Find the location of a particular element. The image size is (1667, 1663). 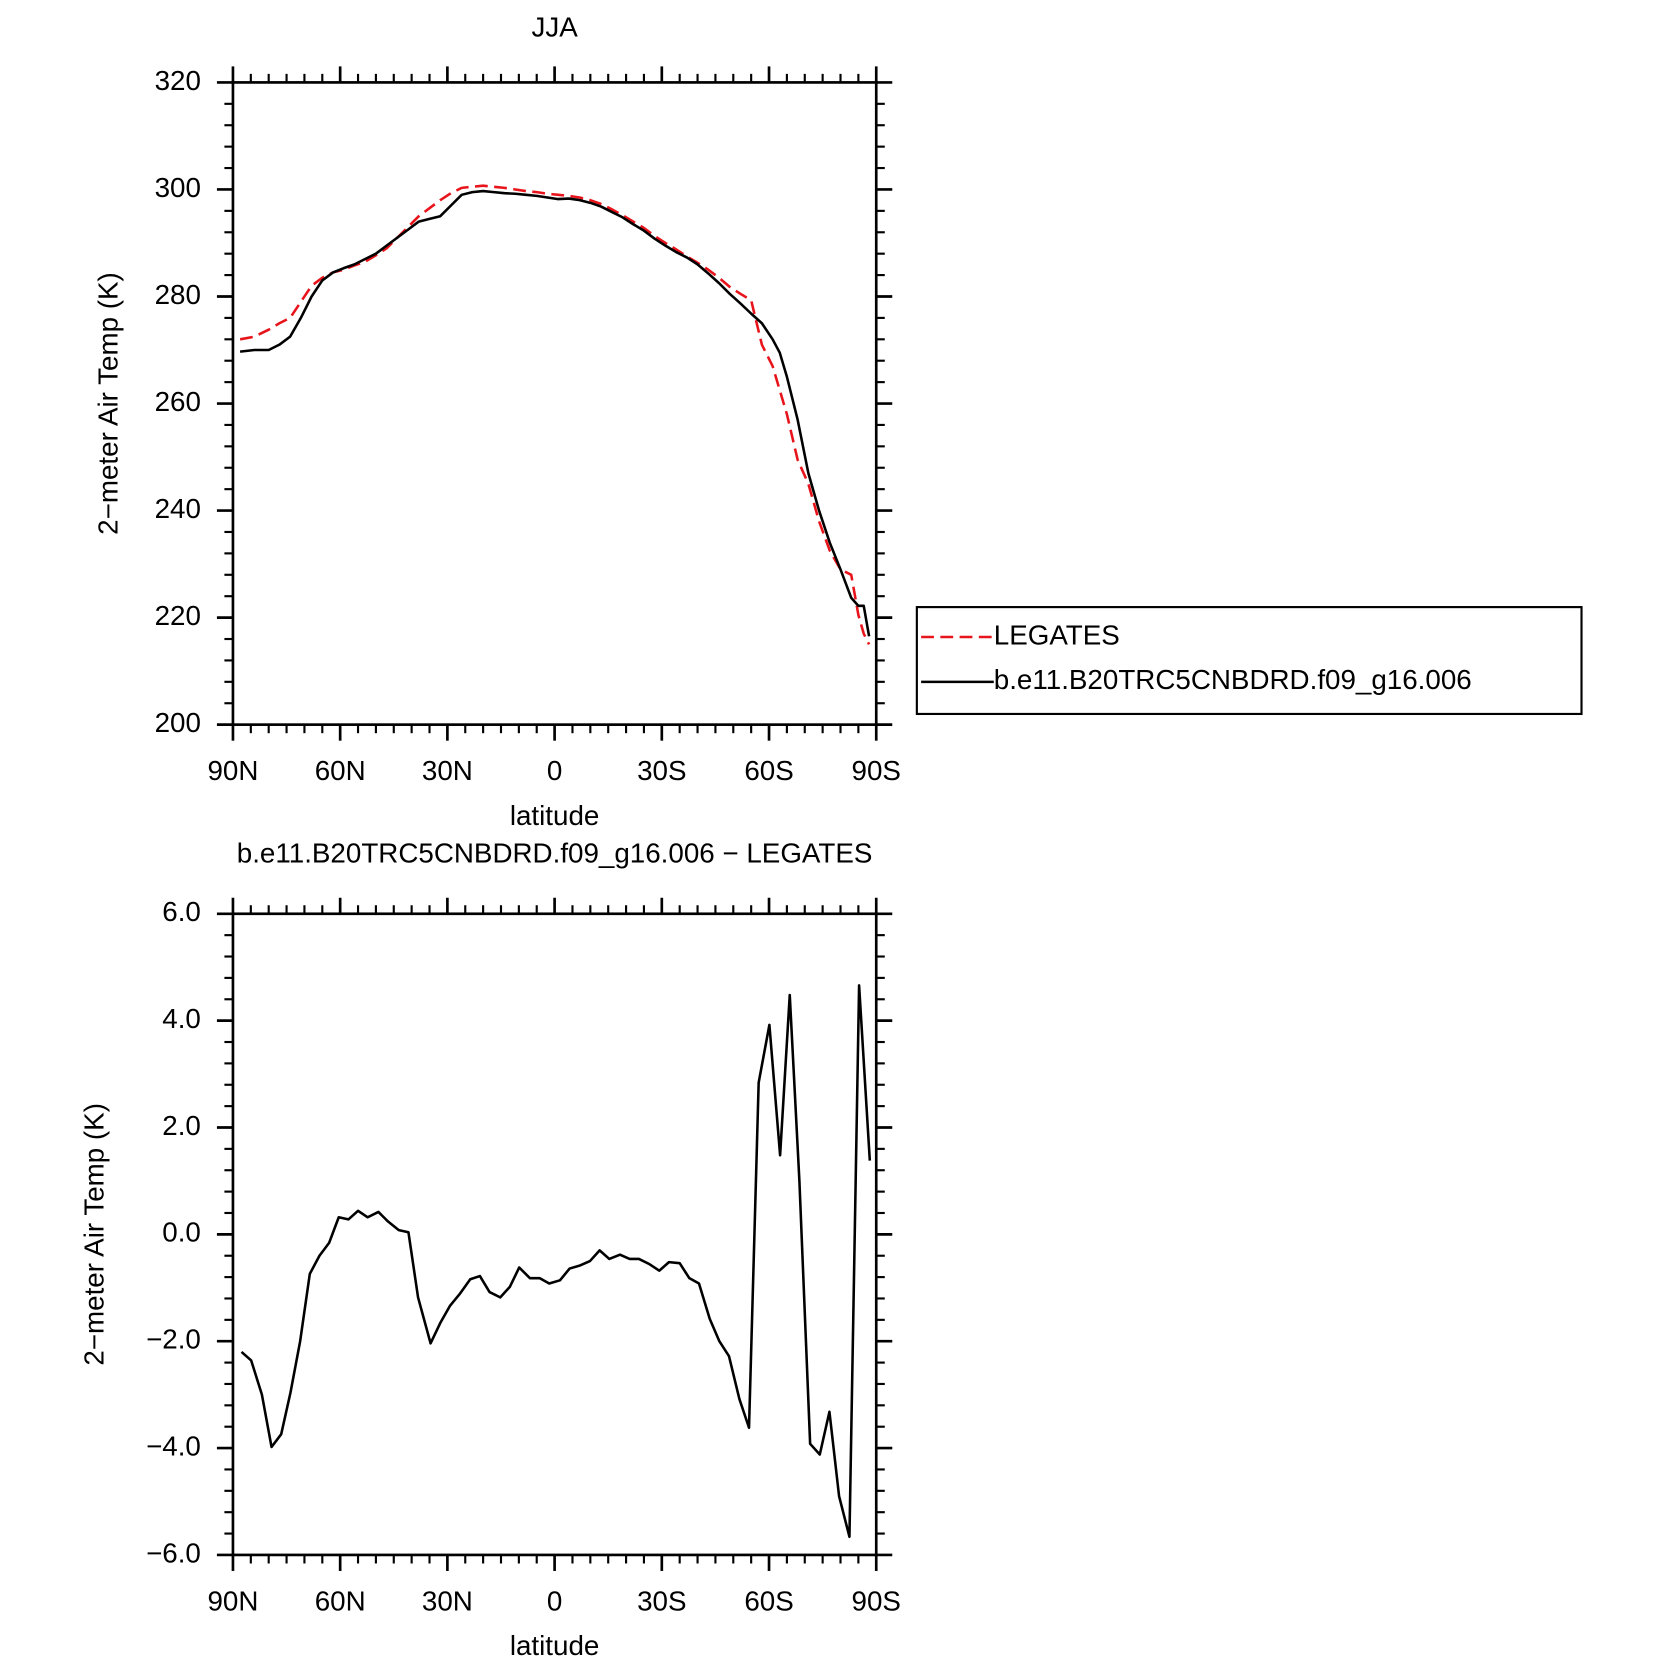

legend-box is located at coordinates (1249, 661).